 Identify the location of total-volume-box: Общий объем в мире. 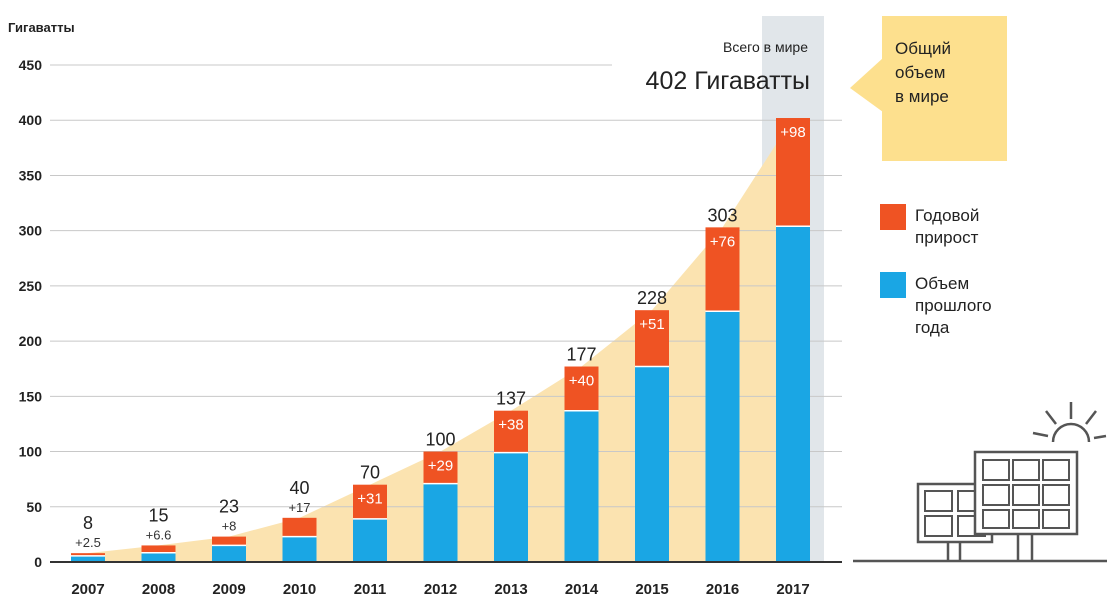
(928, 88).